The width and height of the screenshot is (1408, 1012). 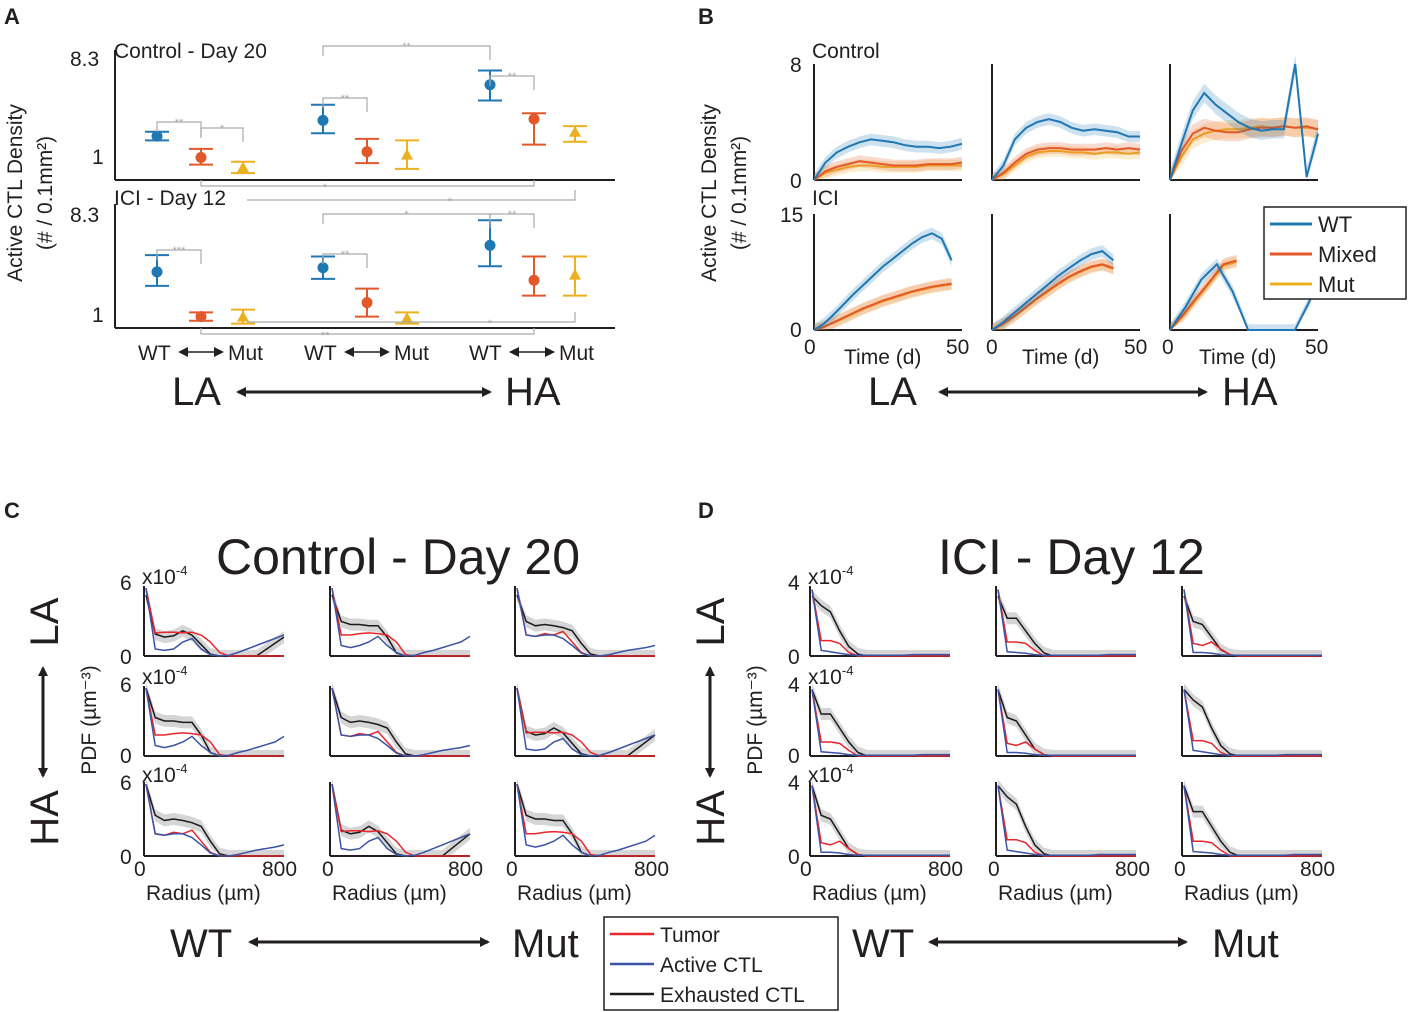 I want to click on panel-d-ytick-min-2: 0, so click(x=794, y=756).